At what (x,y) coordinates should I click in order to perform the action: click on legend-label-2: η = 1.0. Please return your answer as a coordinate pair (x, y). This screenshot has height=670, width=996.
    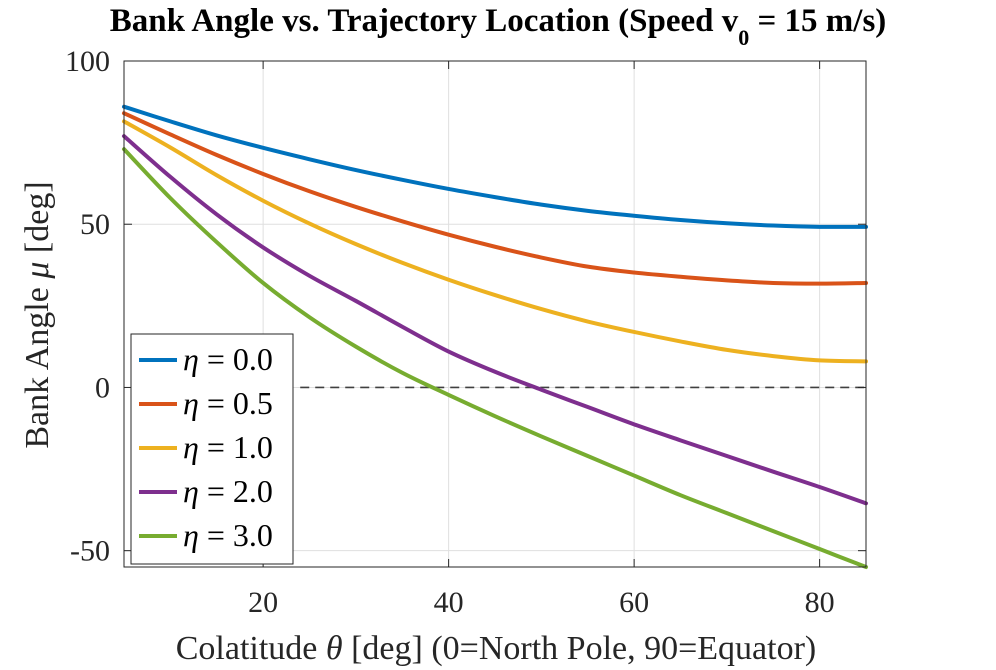
    Looking at the image, I should click on (228, 447).